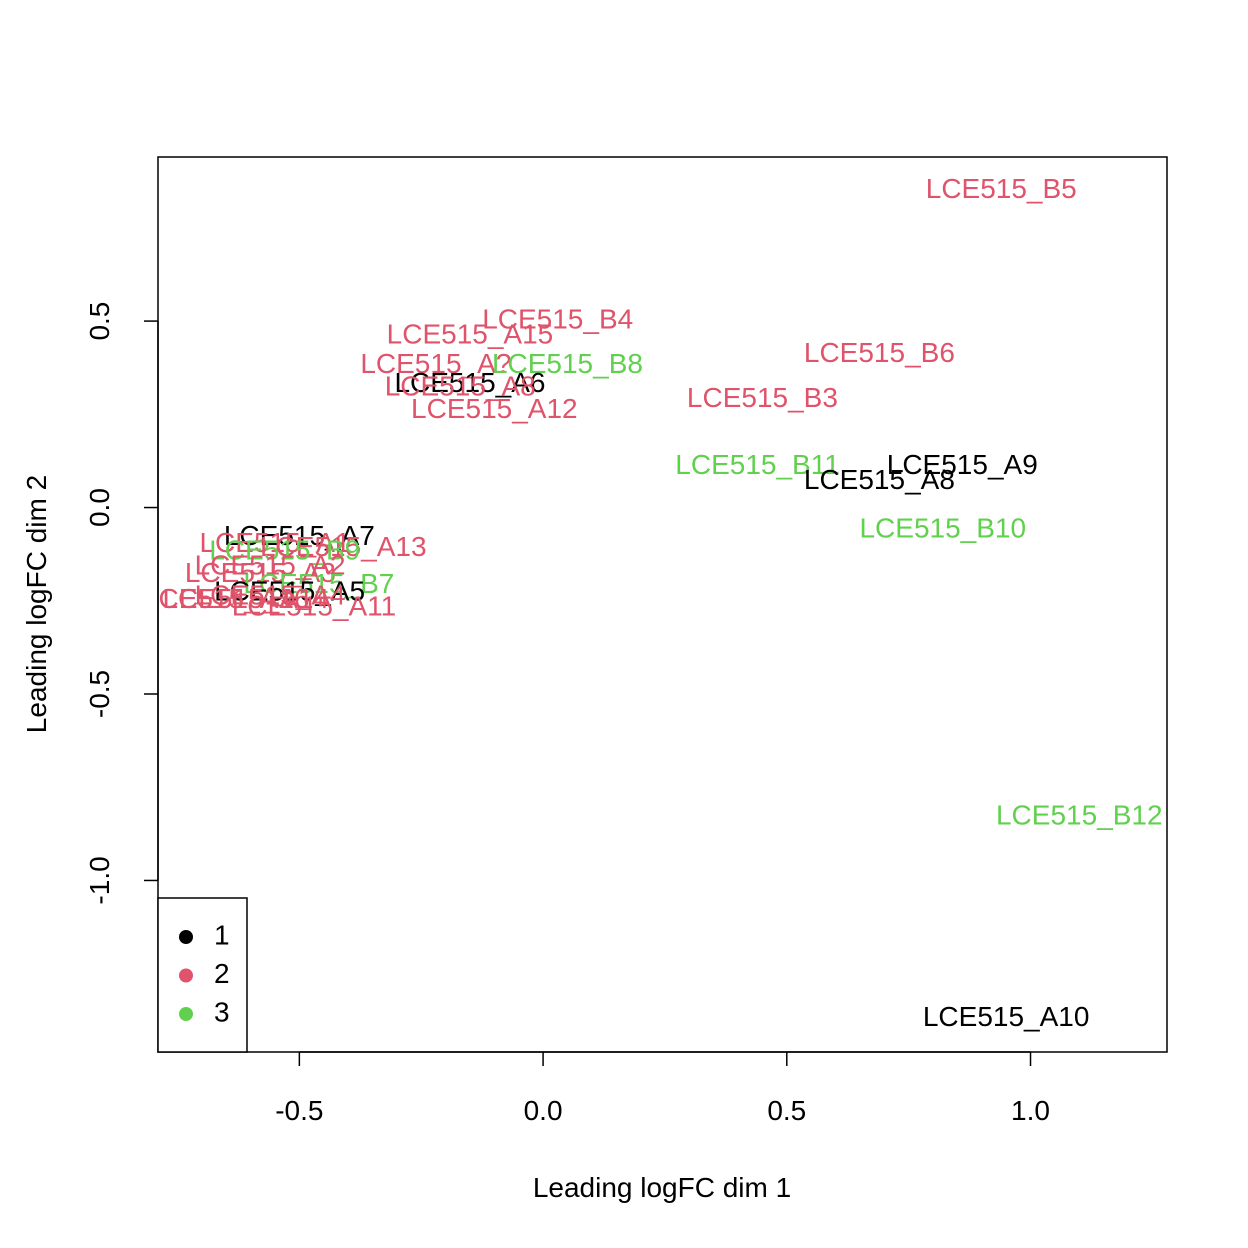  I want to click on legend: 1 2 3, so click(202, 975).